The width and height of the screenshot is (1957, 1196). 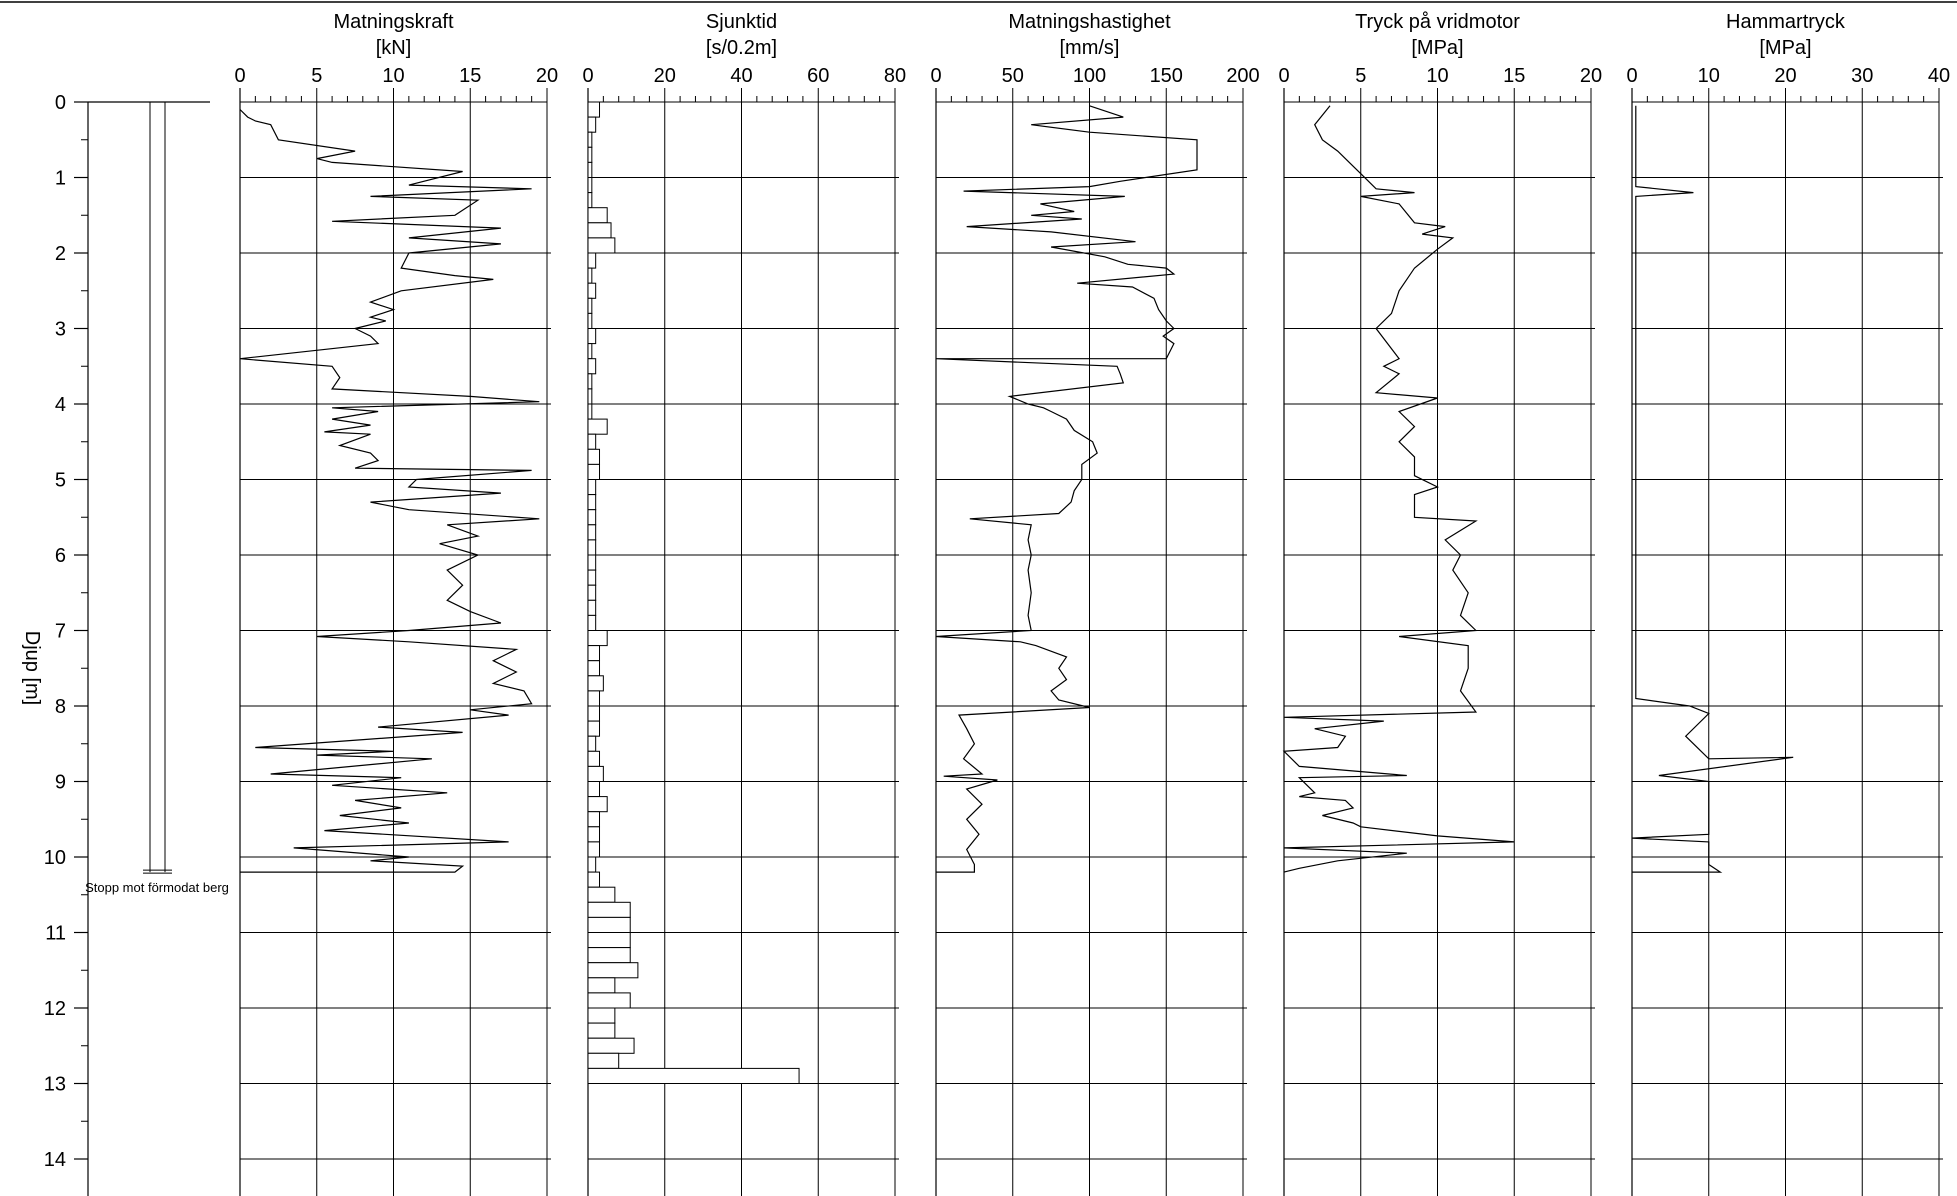 I want to click on depth-tick-label: 13, so click(x=55, y=1085).